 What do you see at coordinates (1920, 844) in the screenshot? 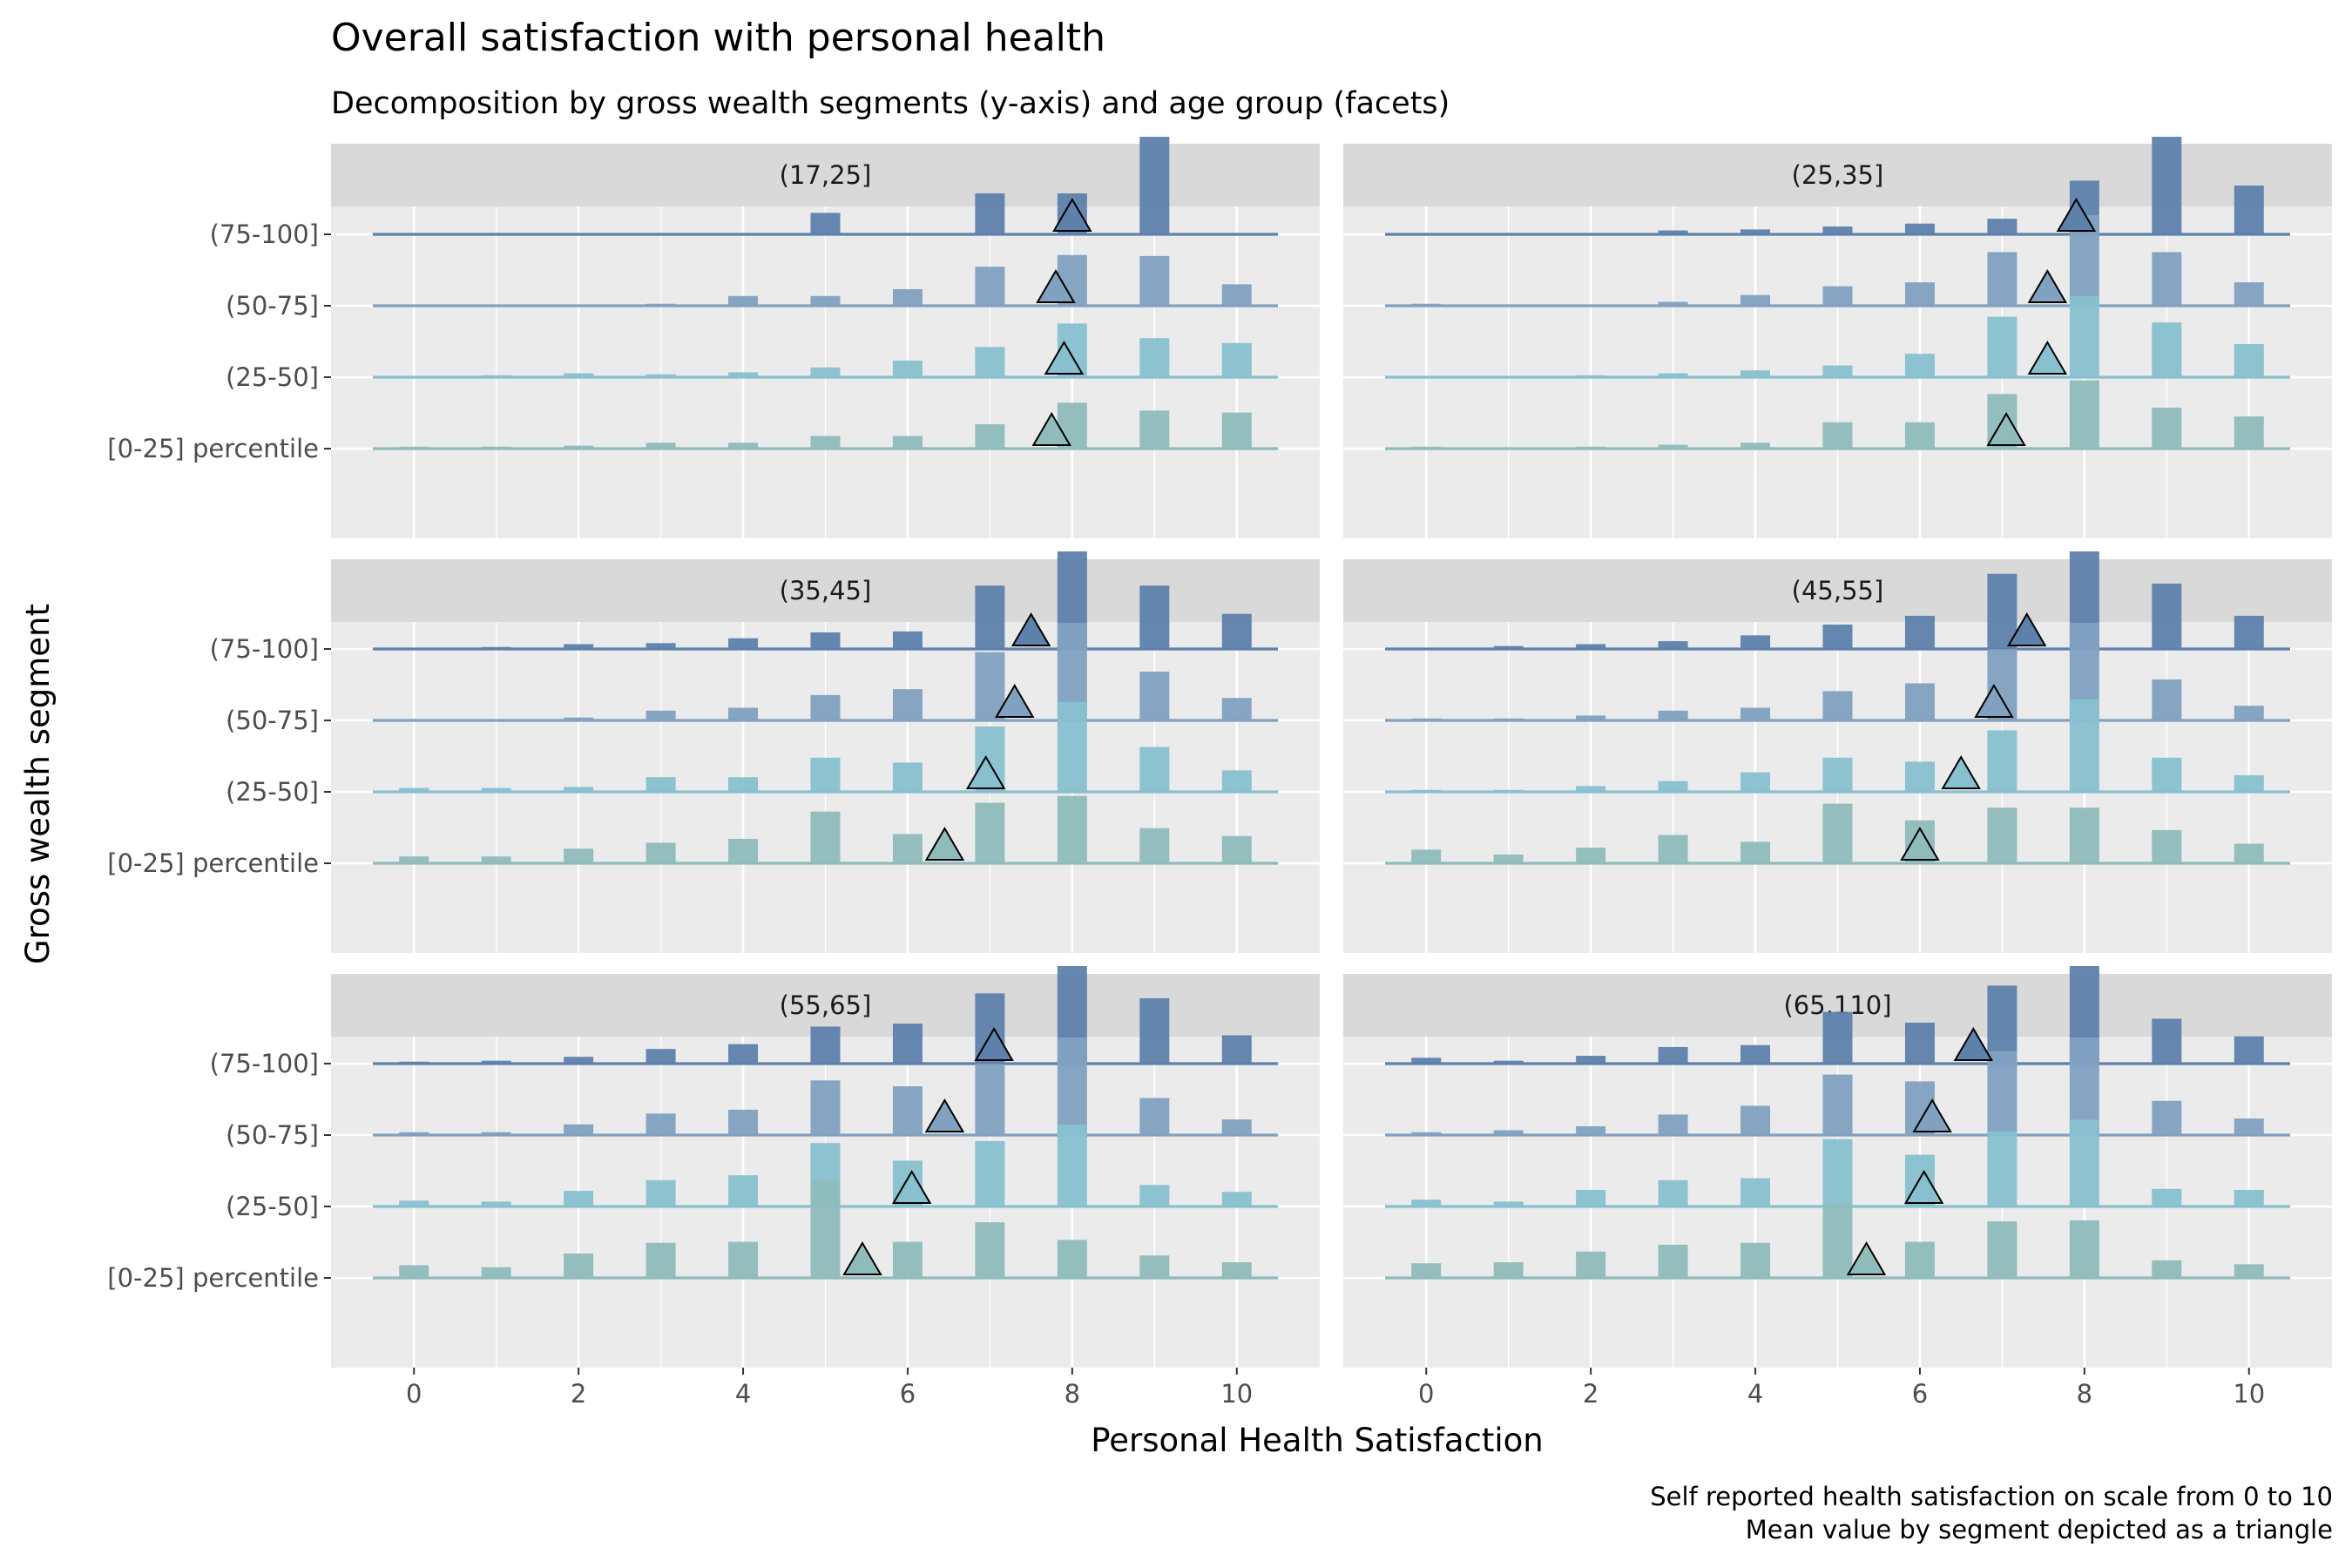
I see `facet-45-55-mean-triangle` at bounding box center [1920, 844].